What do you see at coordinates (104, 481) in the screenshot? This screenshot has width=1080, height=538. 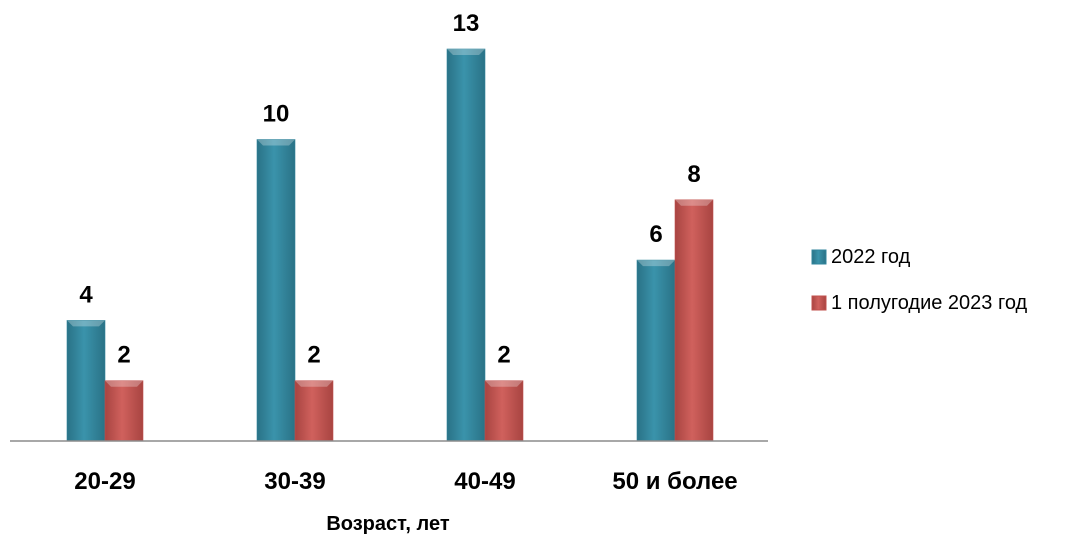 I see `x-tick-label-0: 20-29` at bounding box center [104, 481].